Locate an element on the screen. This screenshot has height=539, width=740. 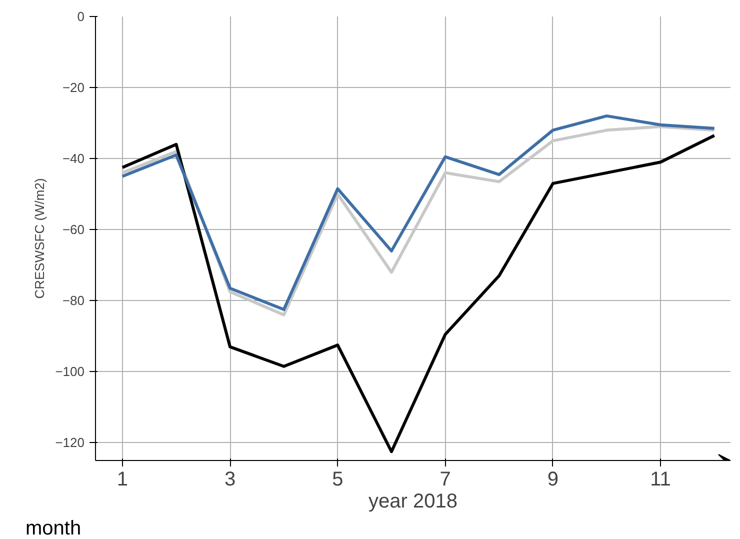
x-tick-label: 9 is located at coordinates (552, 479).